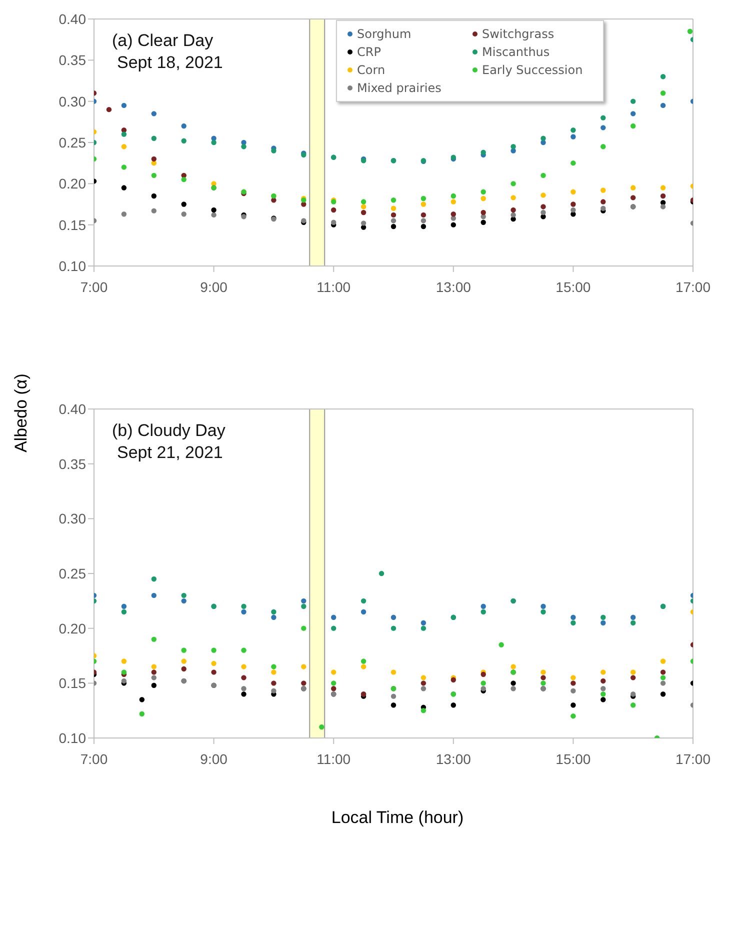  What do you see at coordinates (214, 286) in the screenshot?
I see `x-tick-label: 9:00` at bounding box center [214, 286].